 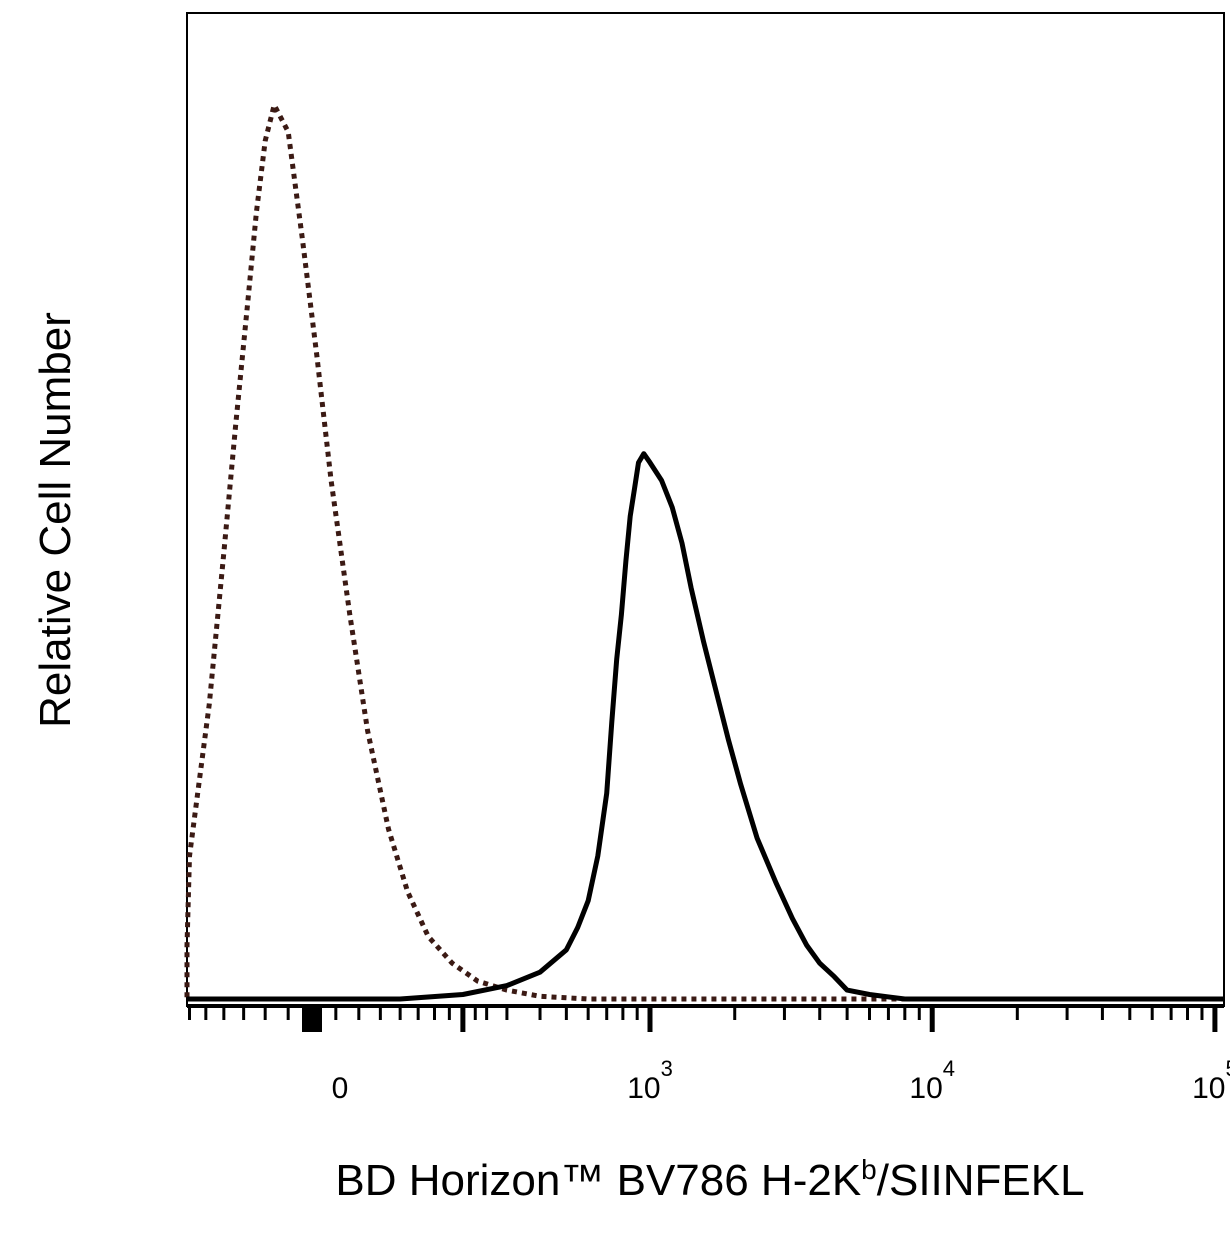 I want to click on x-tick-label: 10⁴, so click(x=932, y=1080).